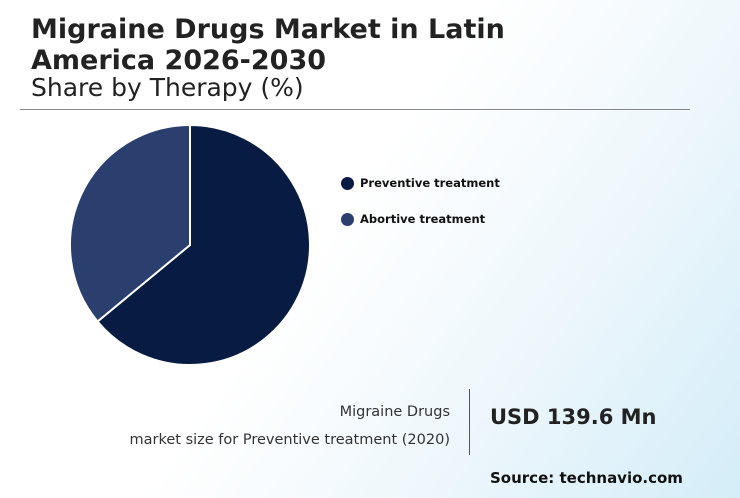 Image resolution: width=740 pixels, height=498 pixels. What do you see at coordinates (355, 109) in the screenshot?
I see `header-divider` at bounding box center [355, 109].